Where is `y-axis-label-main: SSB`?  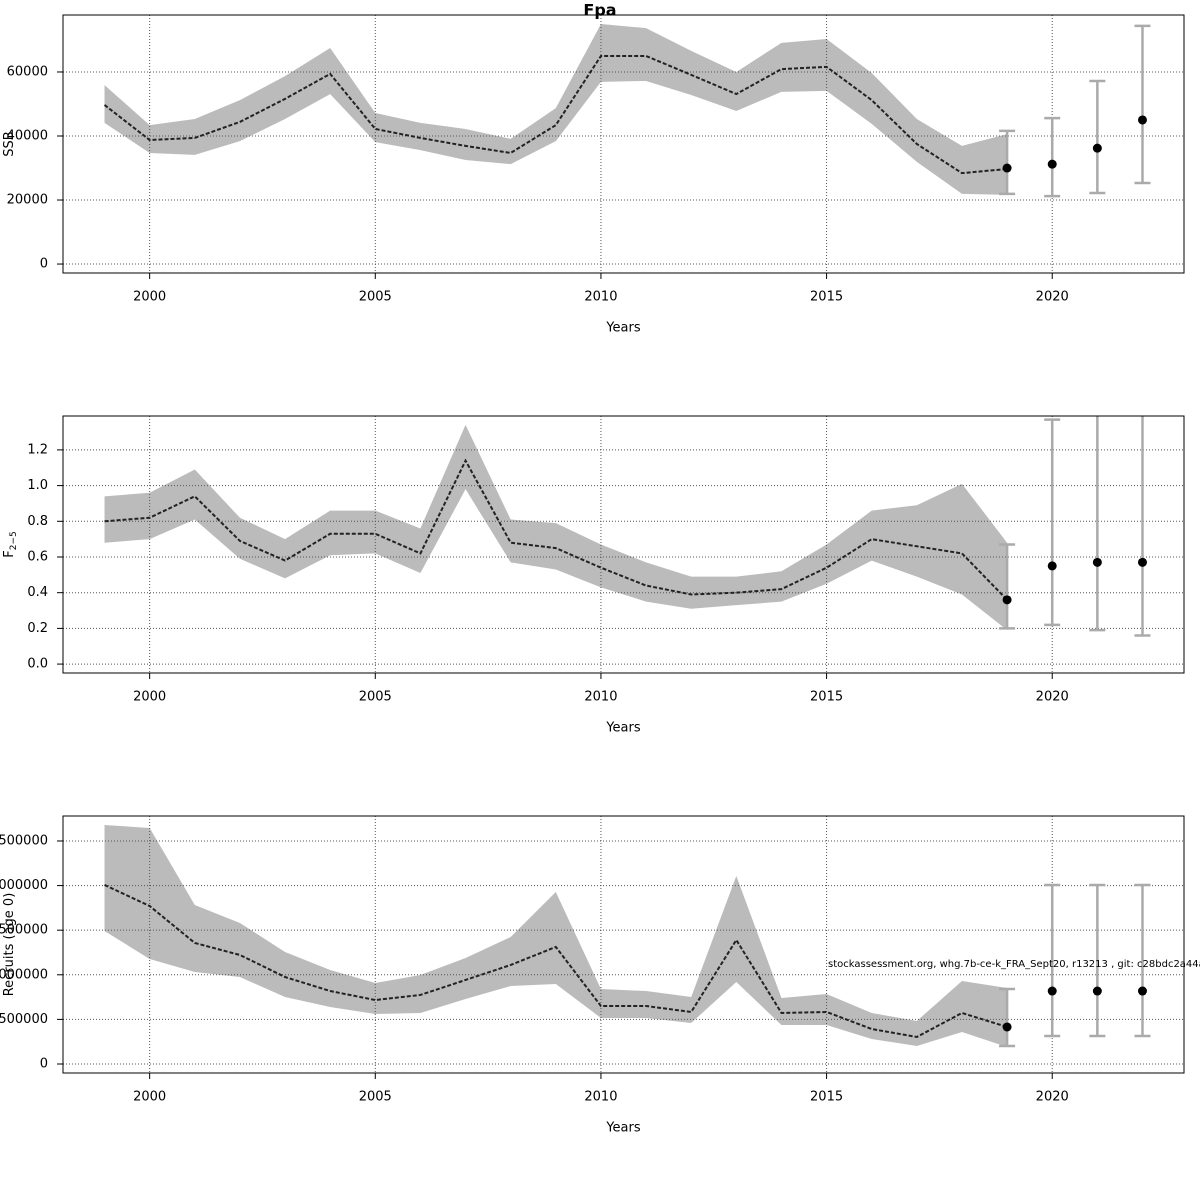
y-axis-label-main: SSB is located at coordinates (9, 143).